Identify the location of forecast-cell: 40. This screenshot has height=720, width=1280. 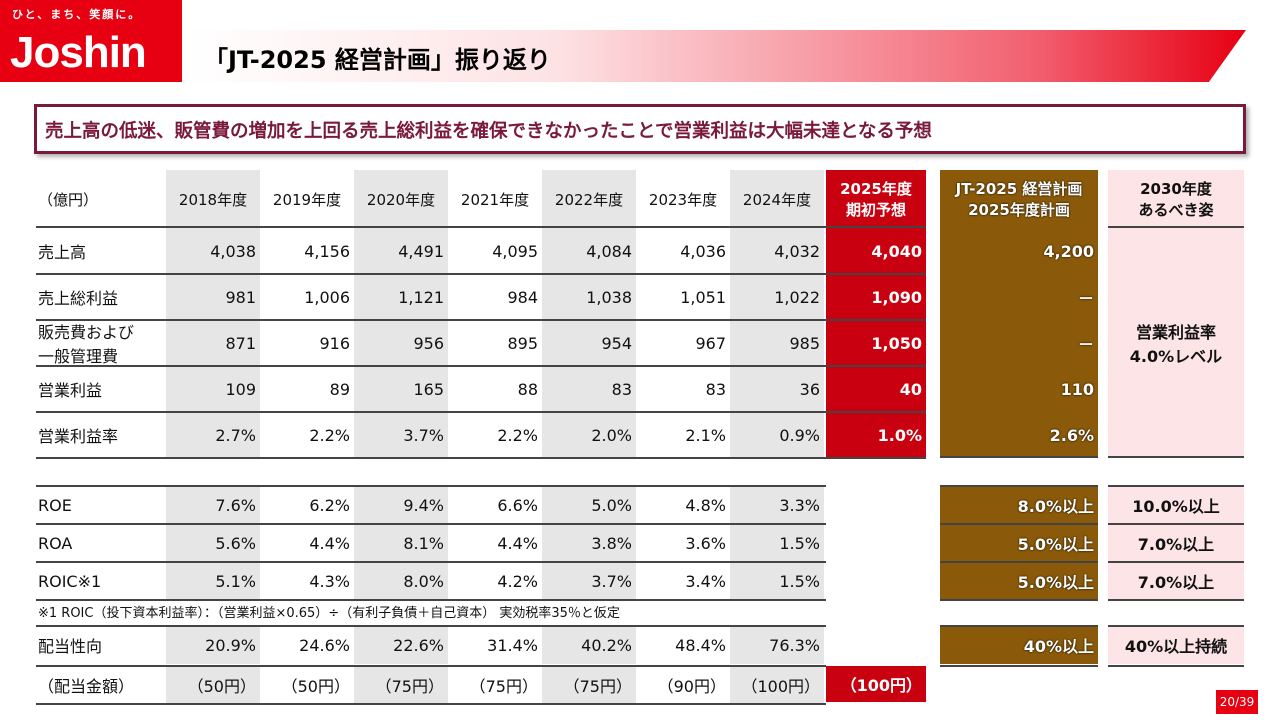
(876, 389).